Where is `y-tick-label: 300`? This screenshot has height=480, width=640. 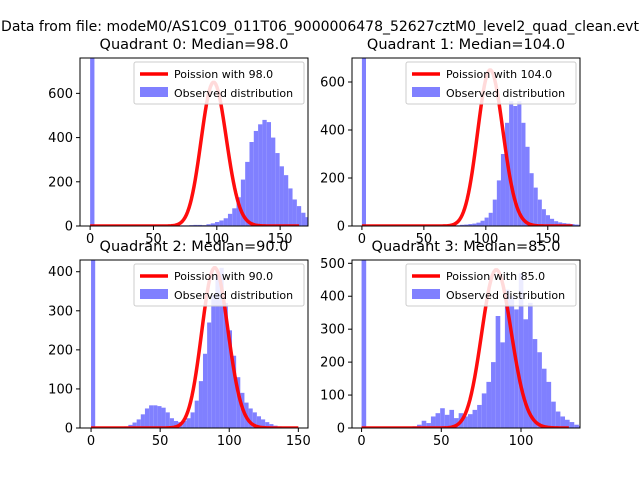
y-tick-label: 300 is located at coordinates (332, 330).